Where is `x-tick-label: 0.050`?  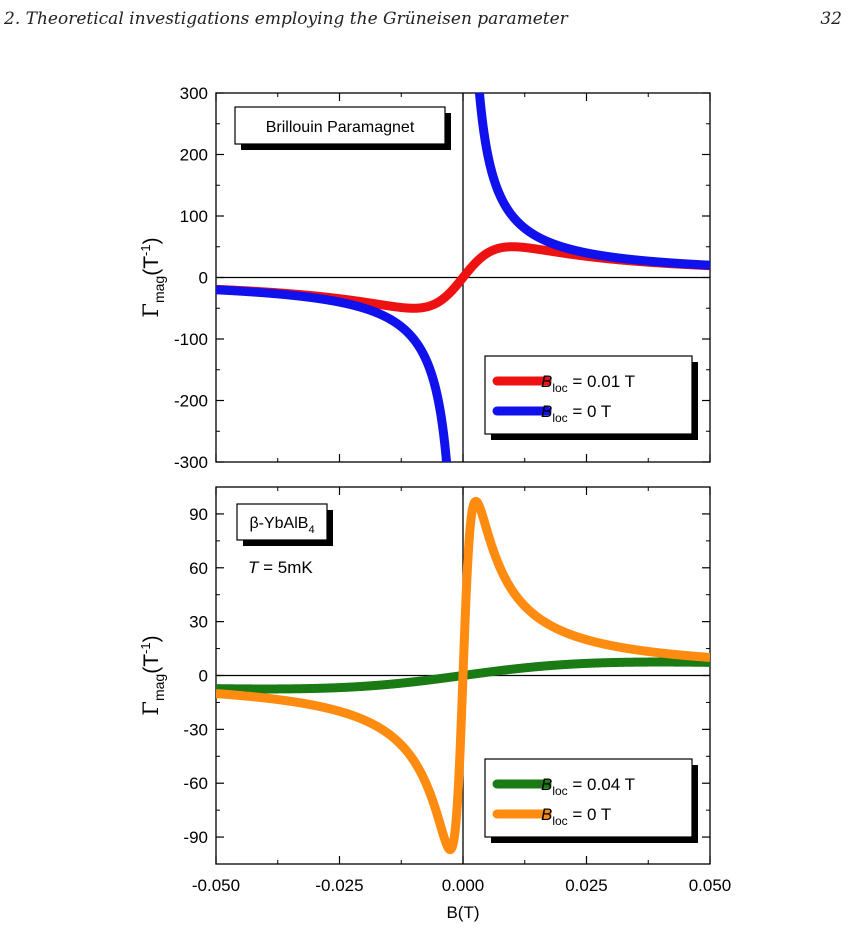
x-tick-label: 0.050 is located at coordinates (710, 885).